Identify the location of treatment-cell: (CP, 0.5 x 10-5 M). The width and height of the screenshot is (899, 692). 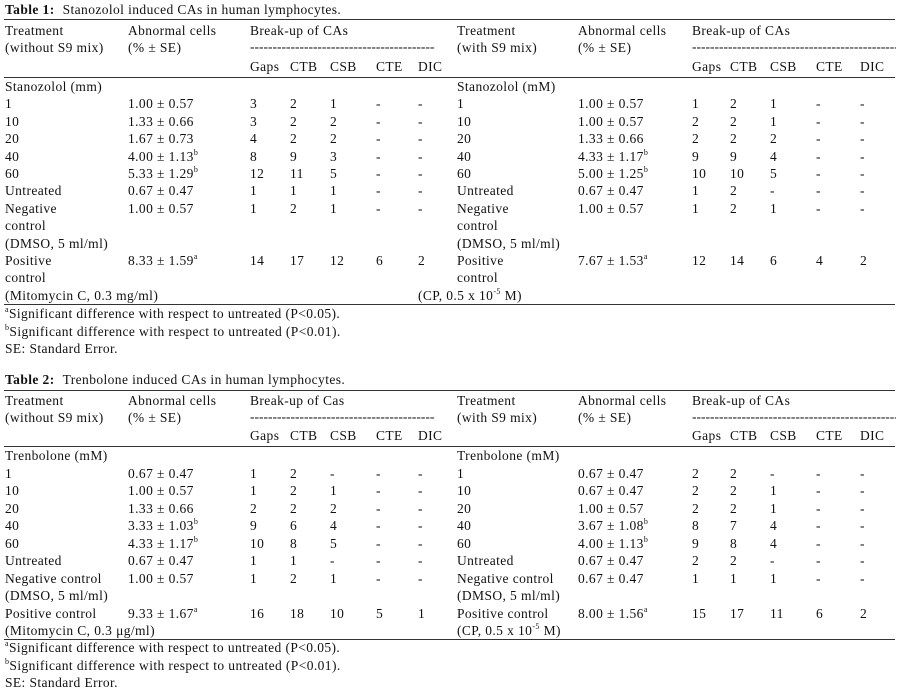
(470, 295).